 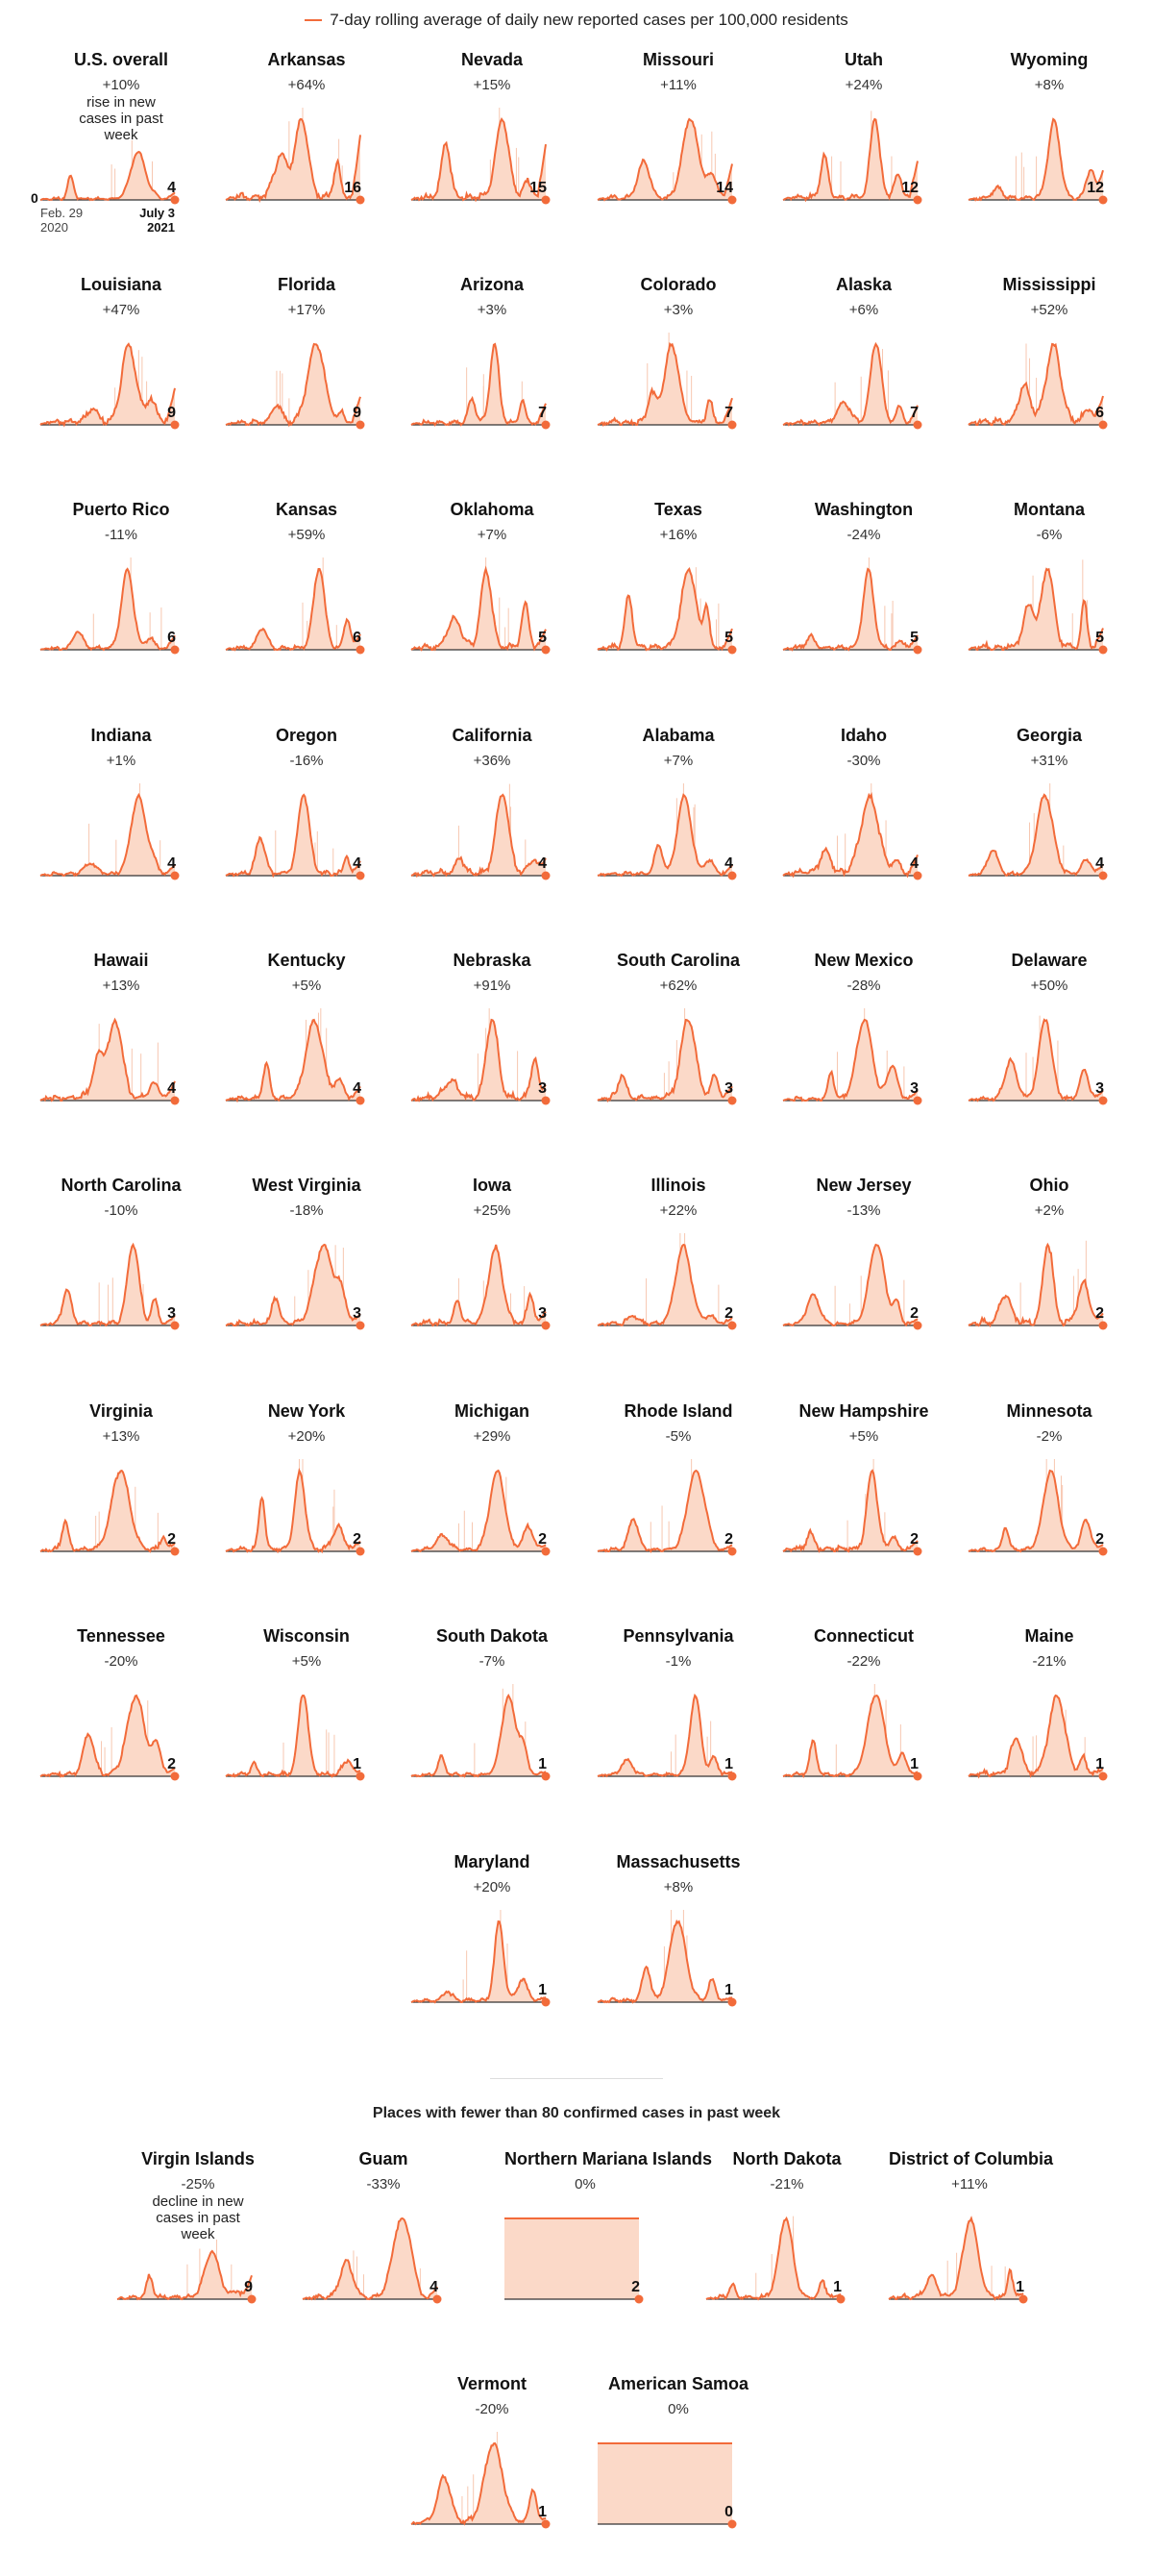 I want to click on panel-chart: 0, so click(x=668, y=2486).